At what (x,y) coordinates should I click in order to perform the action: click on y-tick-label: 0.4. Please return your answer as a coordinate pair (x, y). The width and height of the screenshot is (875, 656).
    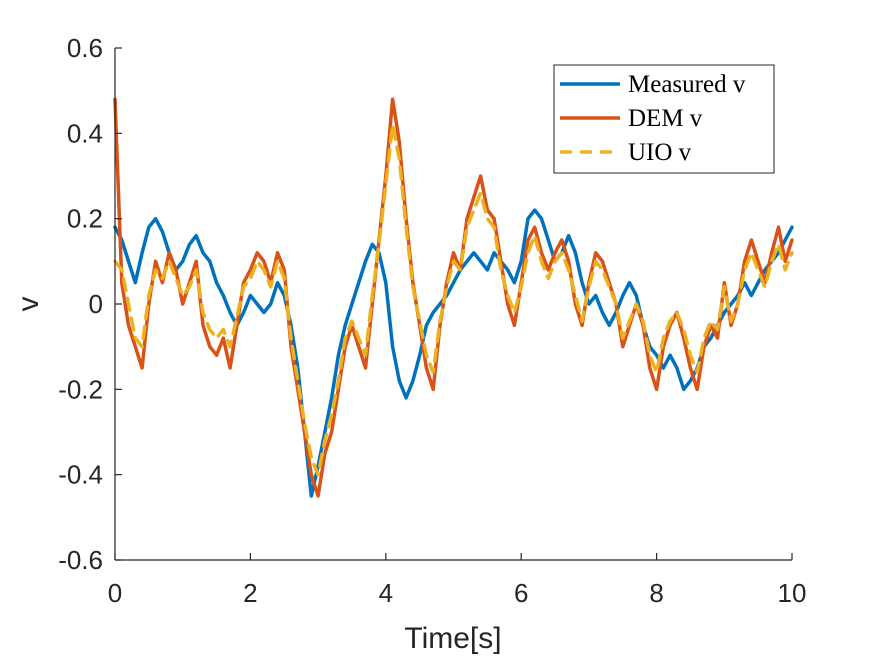
    Looking at the image, I should click on (85, 133).